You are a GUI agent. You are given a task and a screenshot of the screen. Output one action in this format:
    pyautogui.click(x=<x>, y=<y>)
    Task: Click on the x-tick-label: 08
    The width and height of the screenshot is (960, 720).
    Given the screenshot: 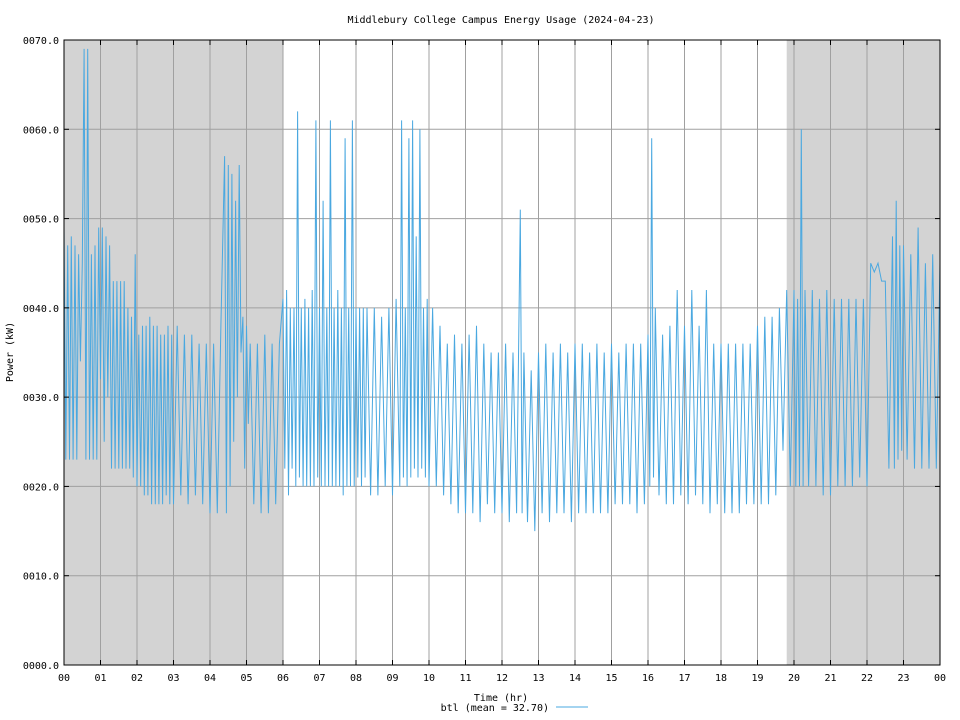 What is the action you would take?
    pyautogui.click(x=356, y=678)
    